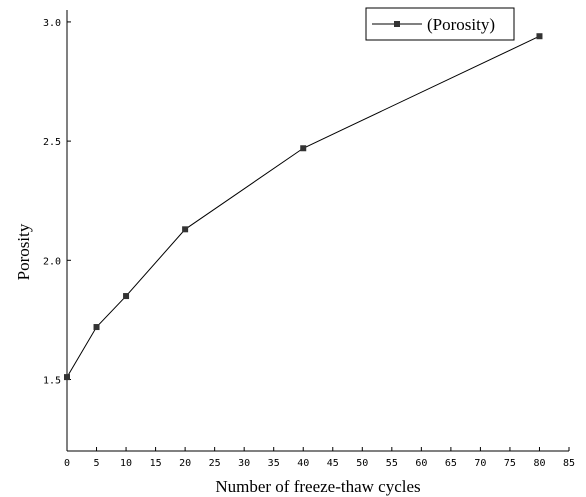 This screenshot has width=586, height=497. What do you see at coordinates (392, 463) in the screenshot?
I see `x-tick-label: 55` at bounding box center [392, 463].